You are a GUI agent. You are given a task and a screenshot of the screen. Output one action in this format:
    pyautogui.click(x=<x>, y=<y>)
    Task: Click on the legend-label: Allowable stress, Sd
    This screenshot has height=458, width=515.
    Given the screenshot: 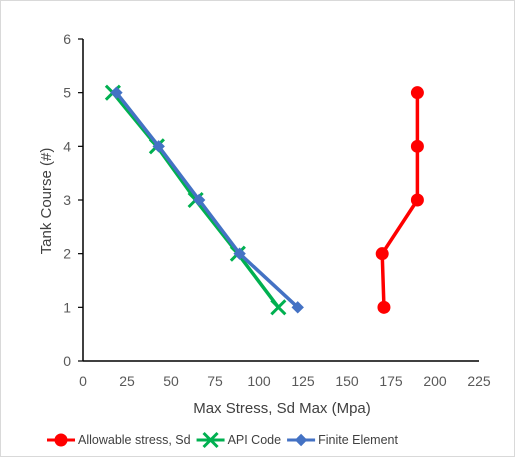 What is the action you would take?
    pyautogui.click(x=134, y=440)
    